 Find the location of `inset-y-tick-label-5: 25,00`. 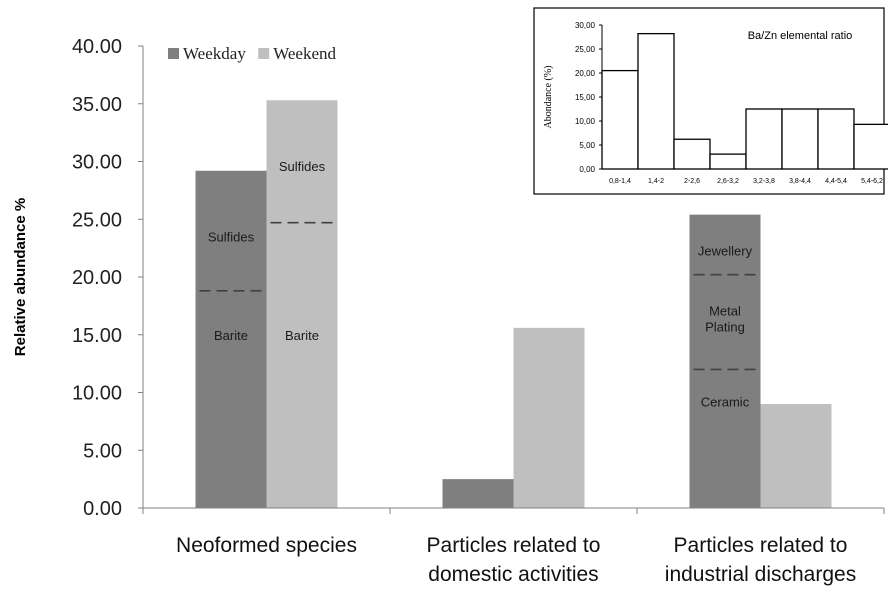

inset-y-tick-label-5: 25,00 is located at coordinates (585, 49).